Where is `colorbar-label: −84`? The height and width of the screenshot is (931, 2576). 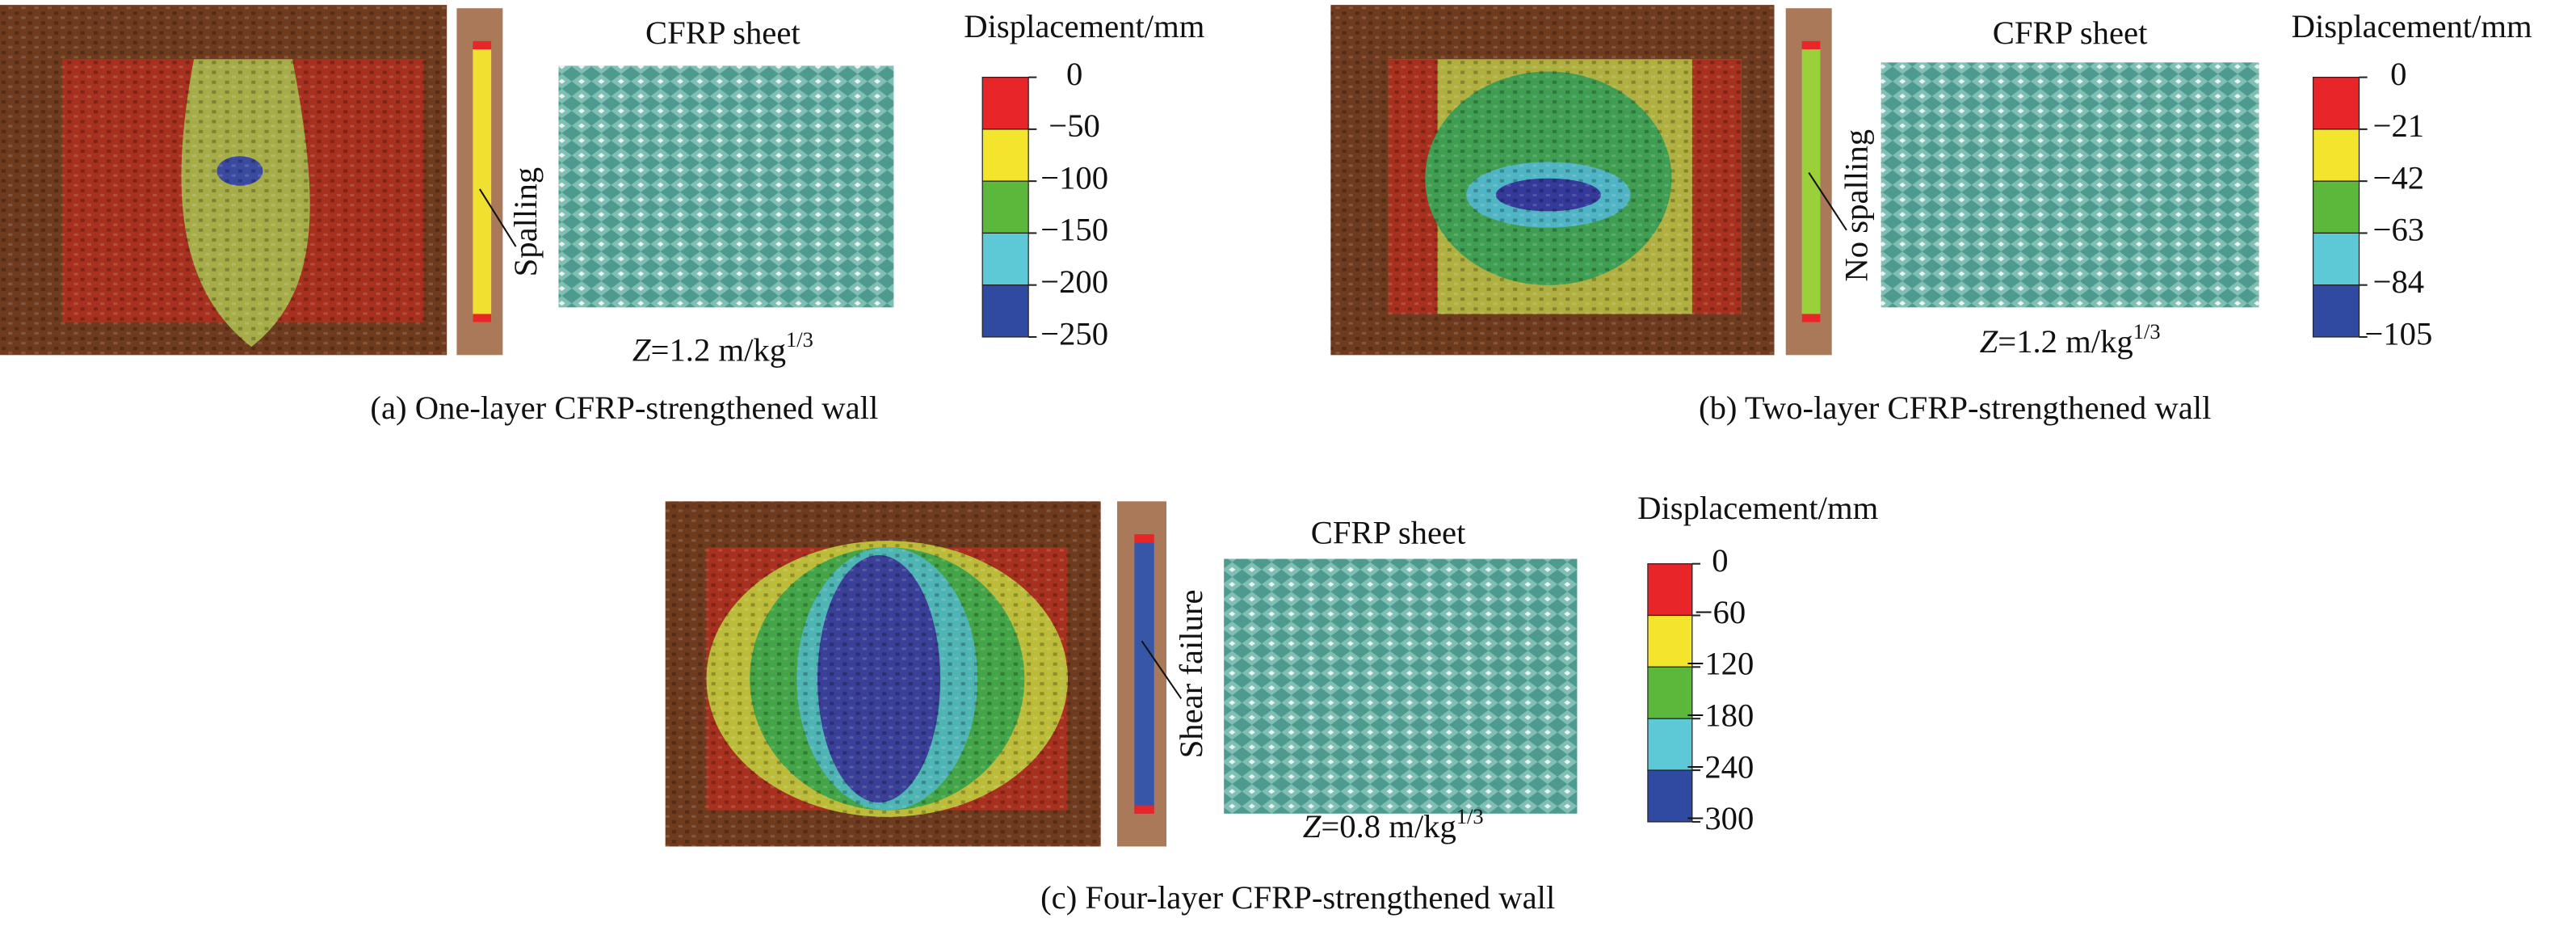 colorbar-label: −84 is located at coordinates (2399, 281).